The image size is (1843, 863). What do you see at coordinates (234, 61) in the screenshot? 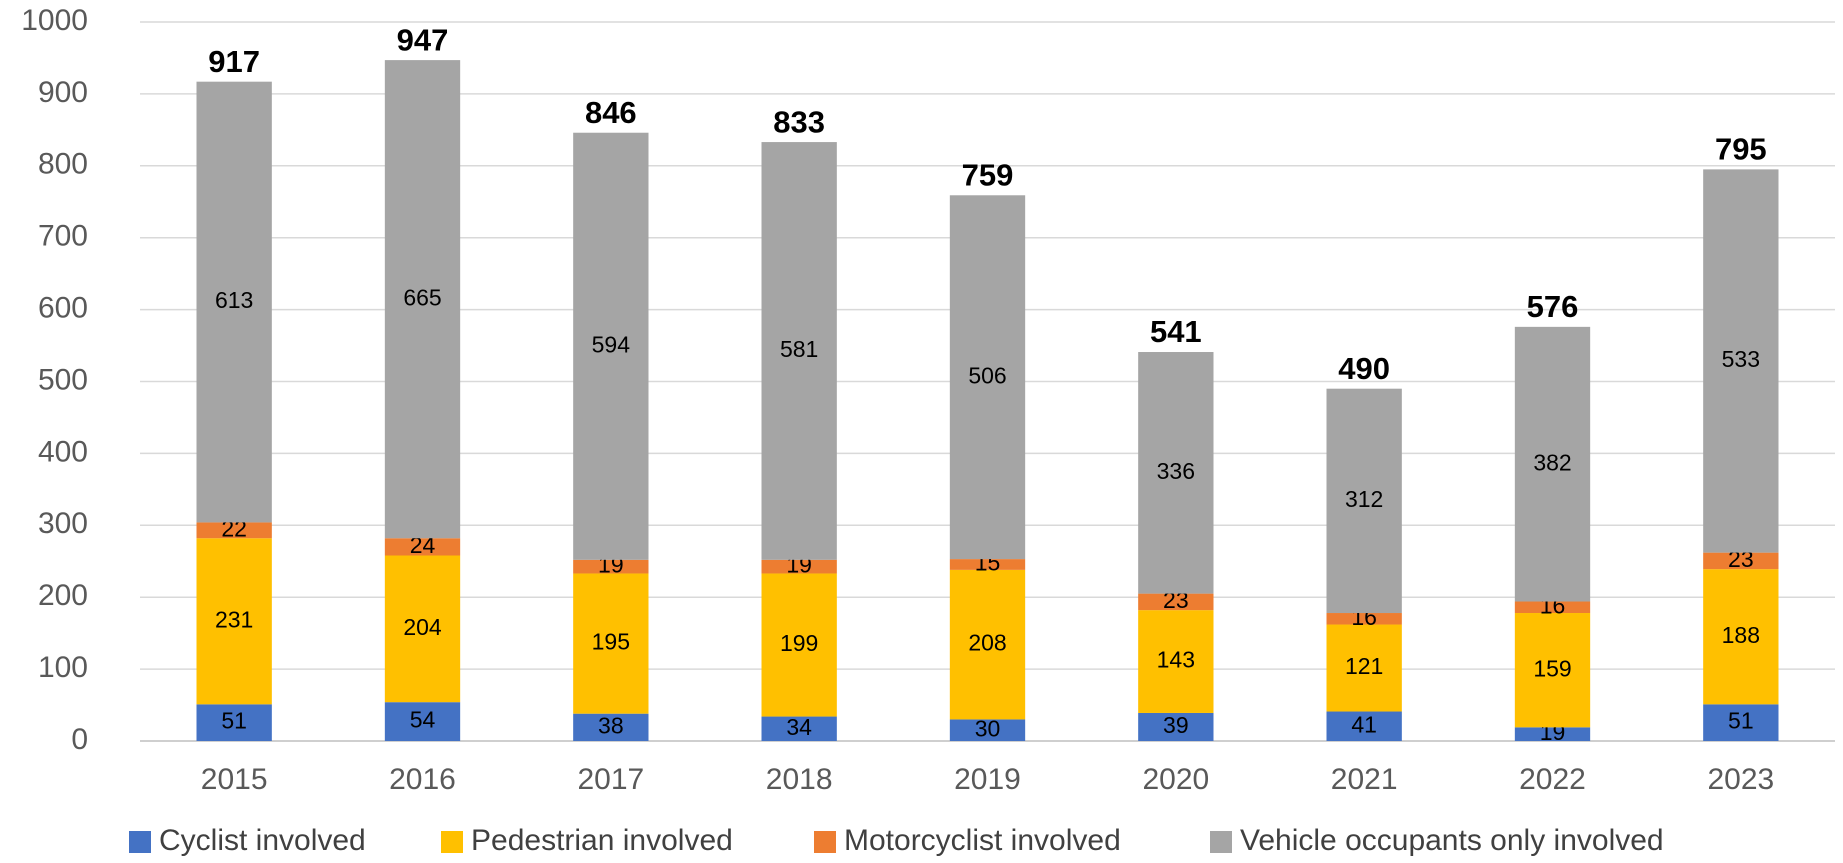
I see `total-label: 917` at bounding box center [234, 61].